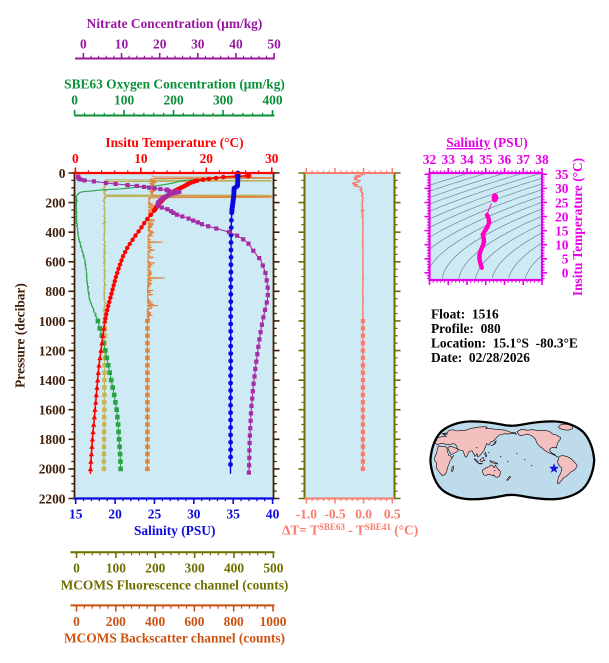 The width and height of the screenshot is (609, 663). What do you see at coordinates (20, 335) in the screenshot?
I see `svg-text: Pressure (decibar)` at bounding box center [20, 335].